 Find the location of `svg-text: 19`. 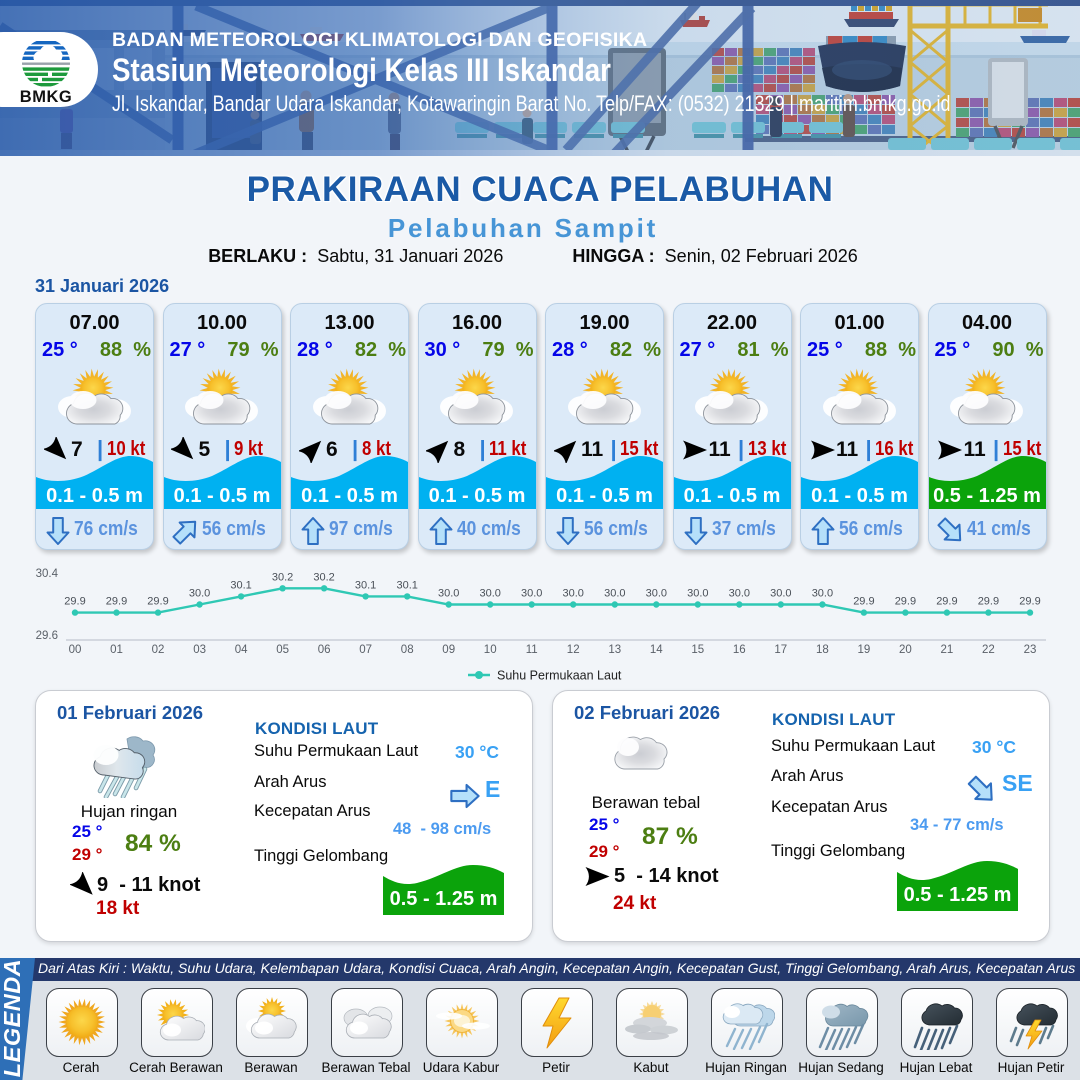

svg-text: 19 is located at coordinates (864, 650).